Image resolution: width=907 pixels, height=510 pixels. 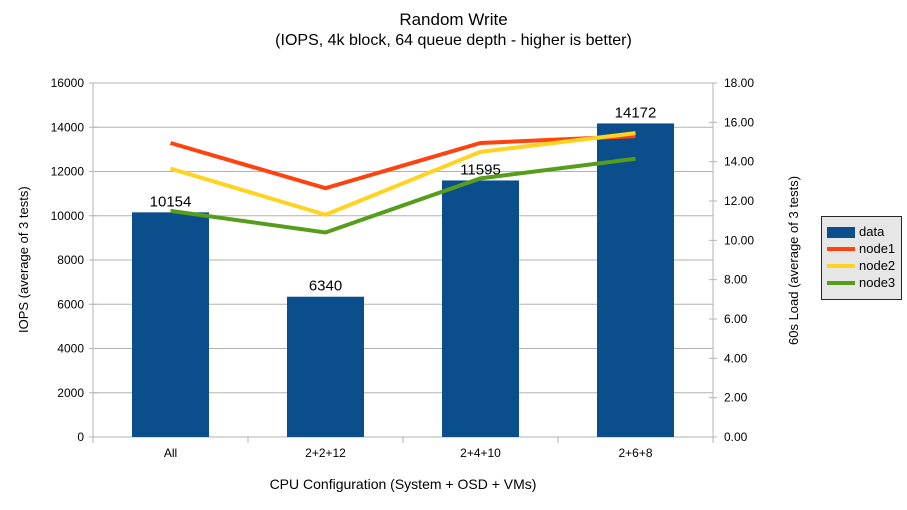 What do you see at coordinates (736, 358) in the screenshot?
I see `right-axis-tick-label: 4.00` at bounding box center [736, 358].